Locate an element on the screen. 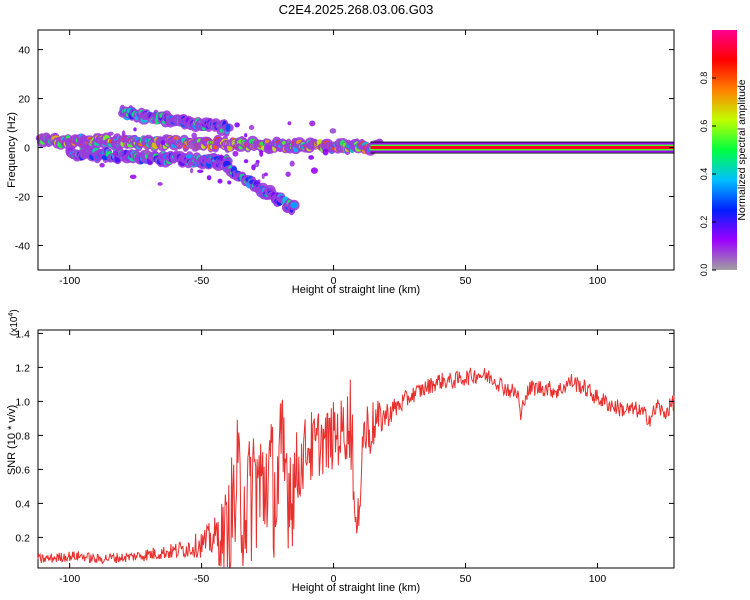  figure-title: C2E4.2025.268.03.06.G03 is located at coordinates (356, 9).